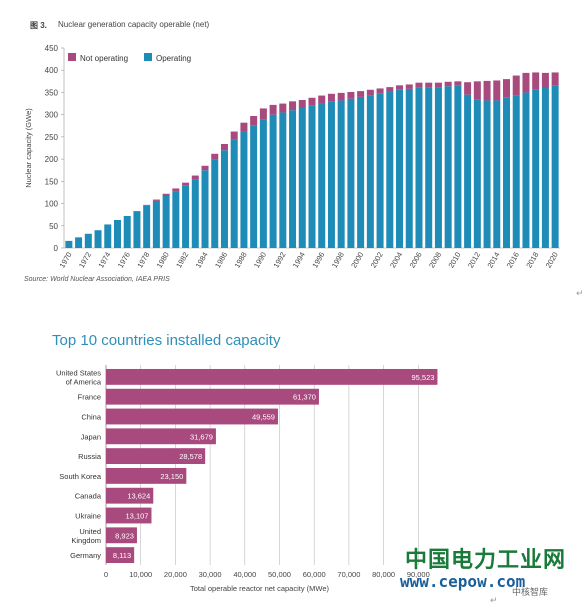  I want to click on x-tick-label: 1976, so click(124, 260).